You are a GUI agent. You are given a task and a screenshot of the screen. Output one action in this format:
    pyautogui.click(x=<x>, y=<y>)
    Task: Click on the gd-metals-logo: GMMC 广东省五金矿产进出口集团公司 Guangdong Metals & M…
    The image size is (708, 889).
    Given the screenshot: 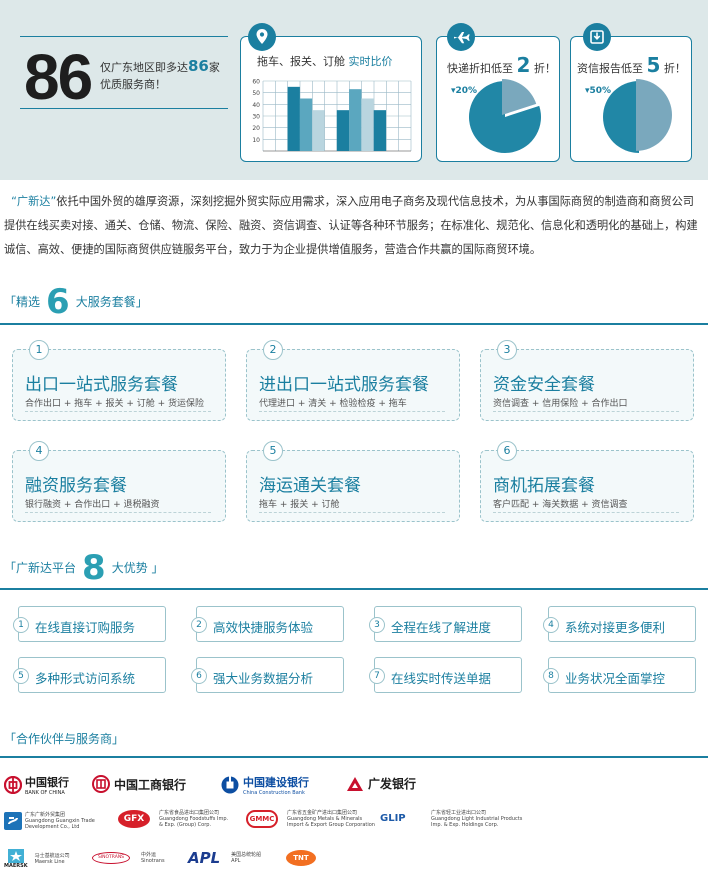 What is the action you would take?
    pyautogui.click(x=310, y=819)
    